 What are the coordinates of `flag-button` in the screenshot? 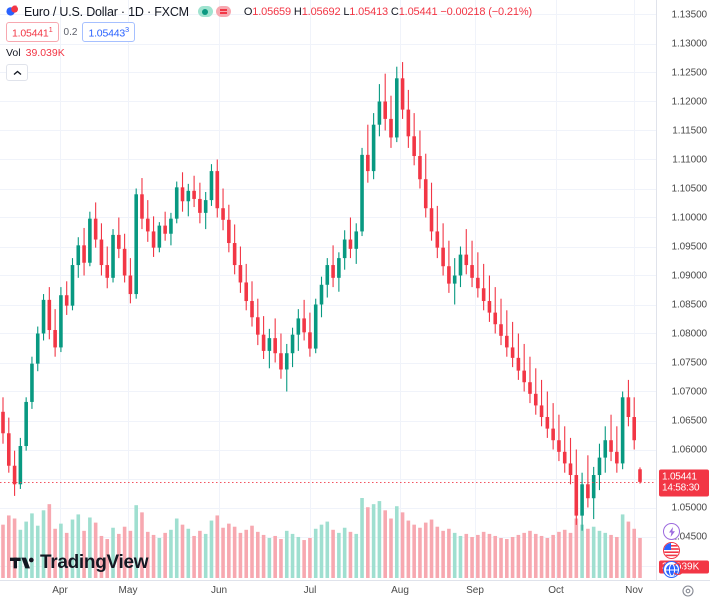 It's located at (671, 550).